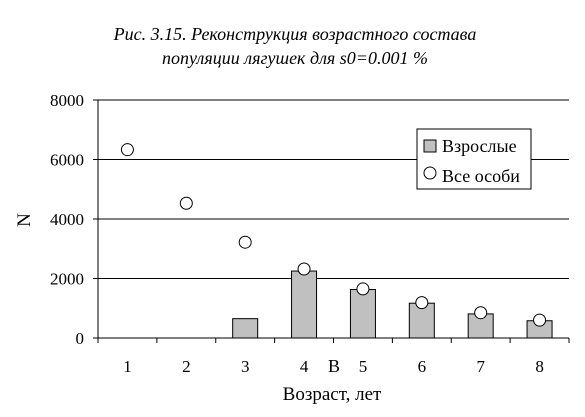 This screenshot has height=417, width=585. I want to click on x-tick-label: 6, so click(422, 366).